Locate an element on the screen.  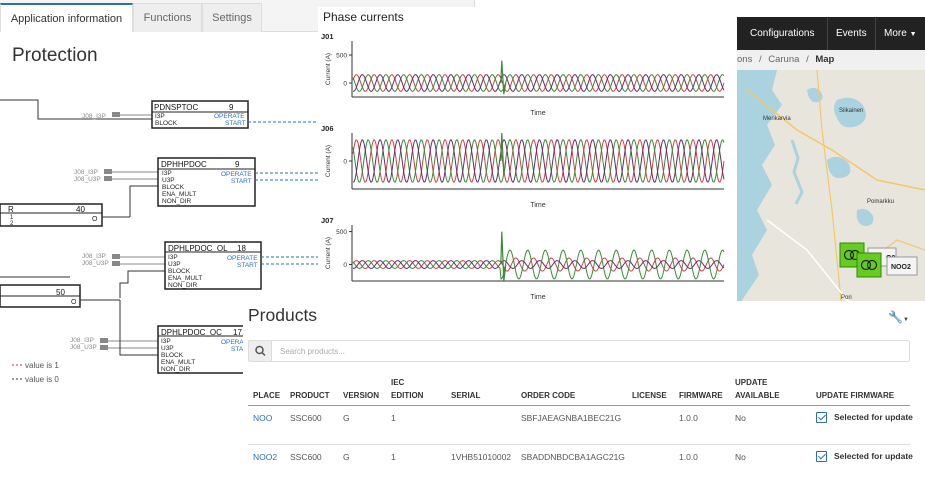
cell-serial: 1VHB51010002 is located at coordinates (481, 457).